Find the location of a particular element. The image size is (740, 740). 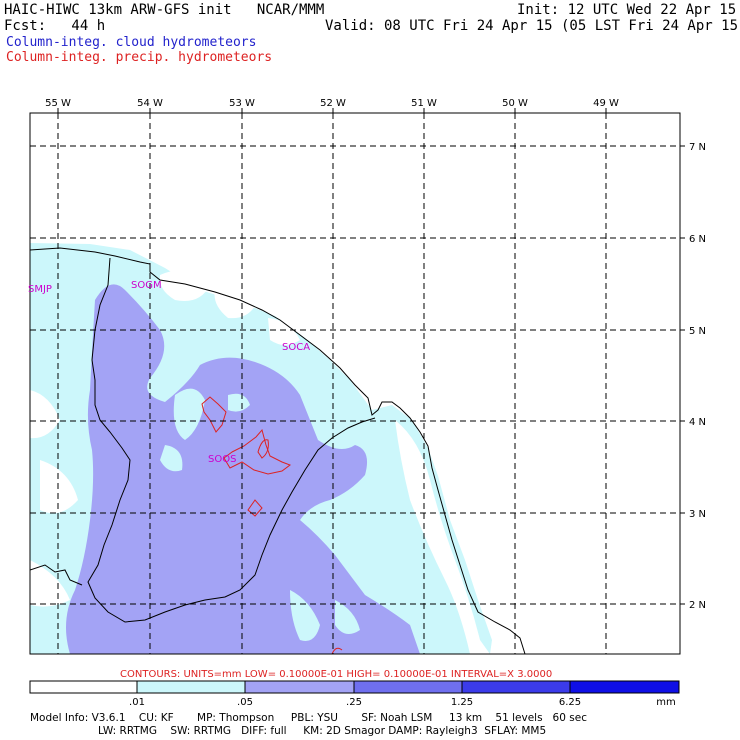

lon-label: 51 W is located at coordinates (424, 103).